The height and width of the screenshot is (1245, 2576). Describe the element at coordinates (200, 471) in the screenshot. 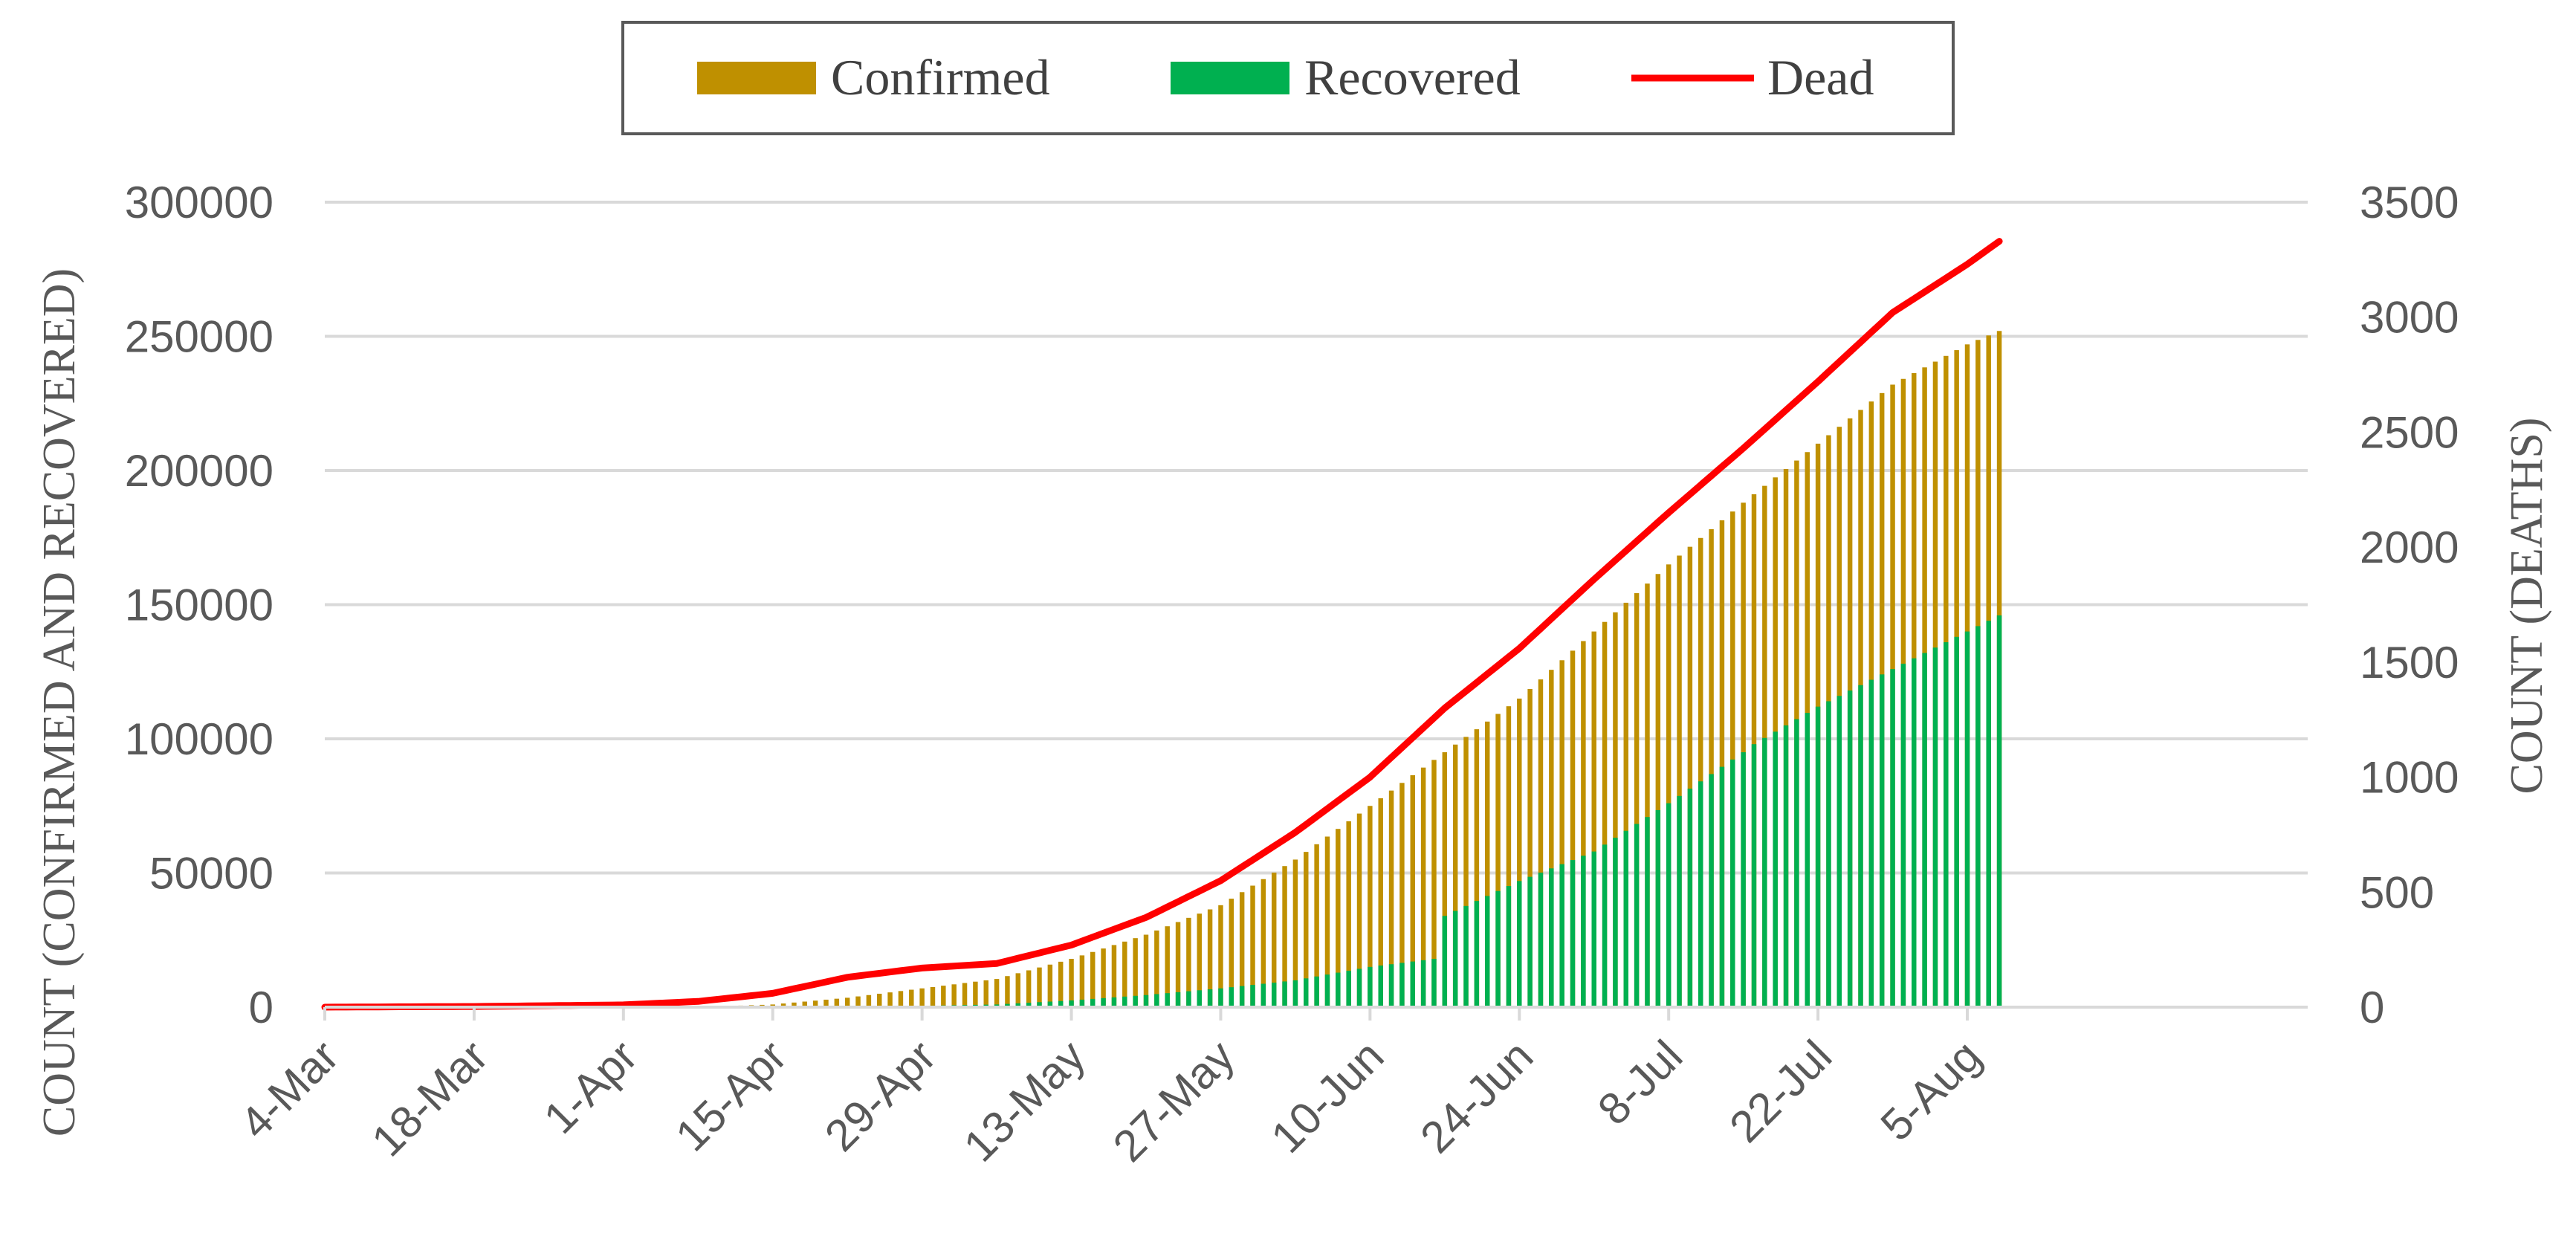

I see `y-left-tick-label: 200000` at that location.